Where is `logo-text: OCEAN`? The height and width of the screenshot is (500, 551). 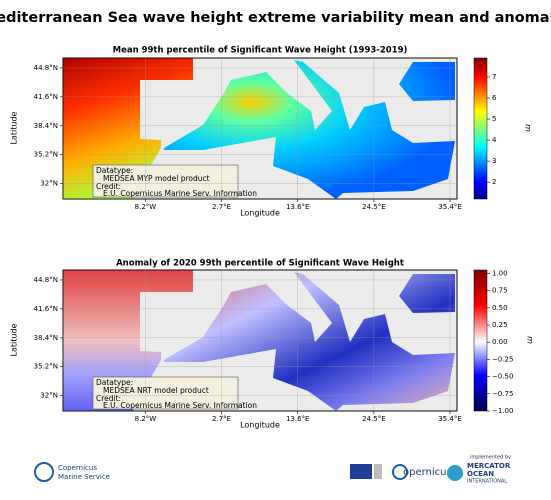
logo-text: OCEAN is located at coordinates (480, 474).